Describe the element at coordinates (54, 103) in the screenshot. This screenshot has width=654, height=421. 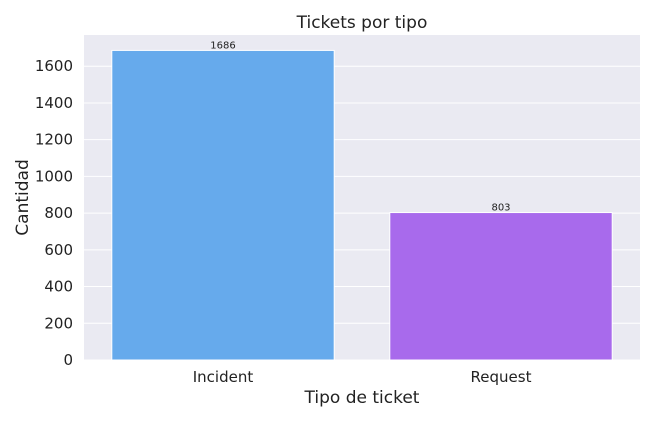
I see `y-tick-label: 1400` at that location.